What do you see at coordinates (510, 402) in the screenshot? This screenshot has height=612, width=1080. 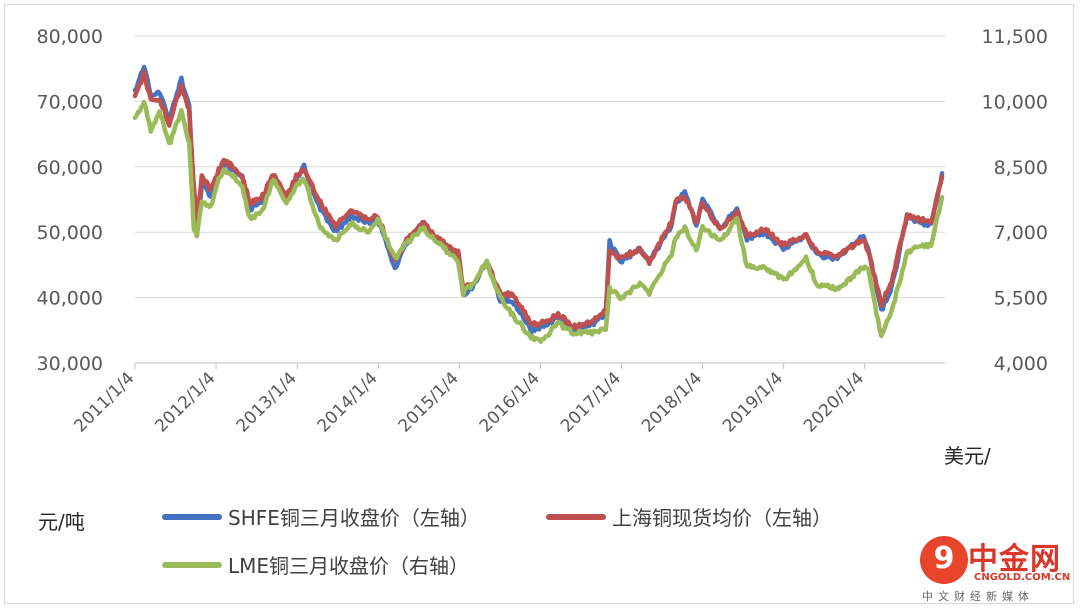 I see `x-tick-label: 2016/1/4` at bounding box center [510, 402].